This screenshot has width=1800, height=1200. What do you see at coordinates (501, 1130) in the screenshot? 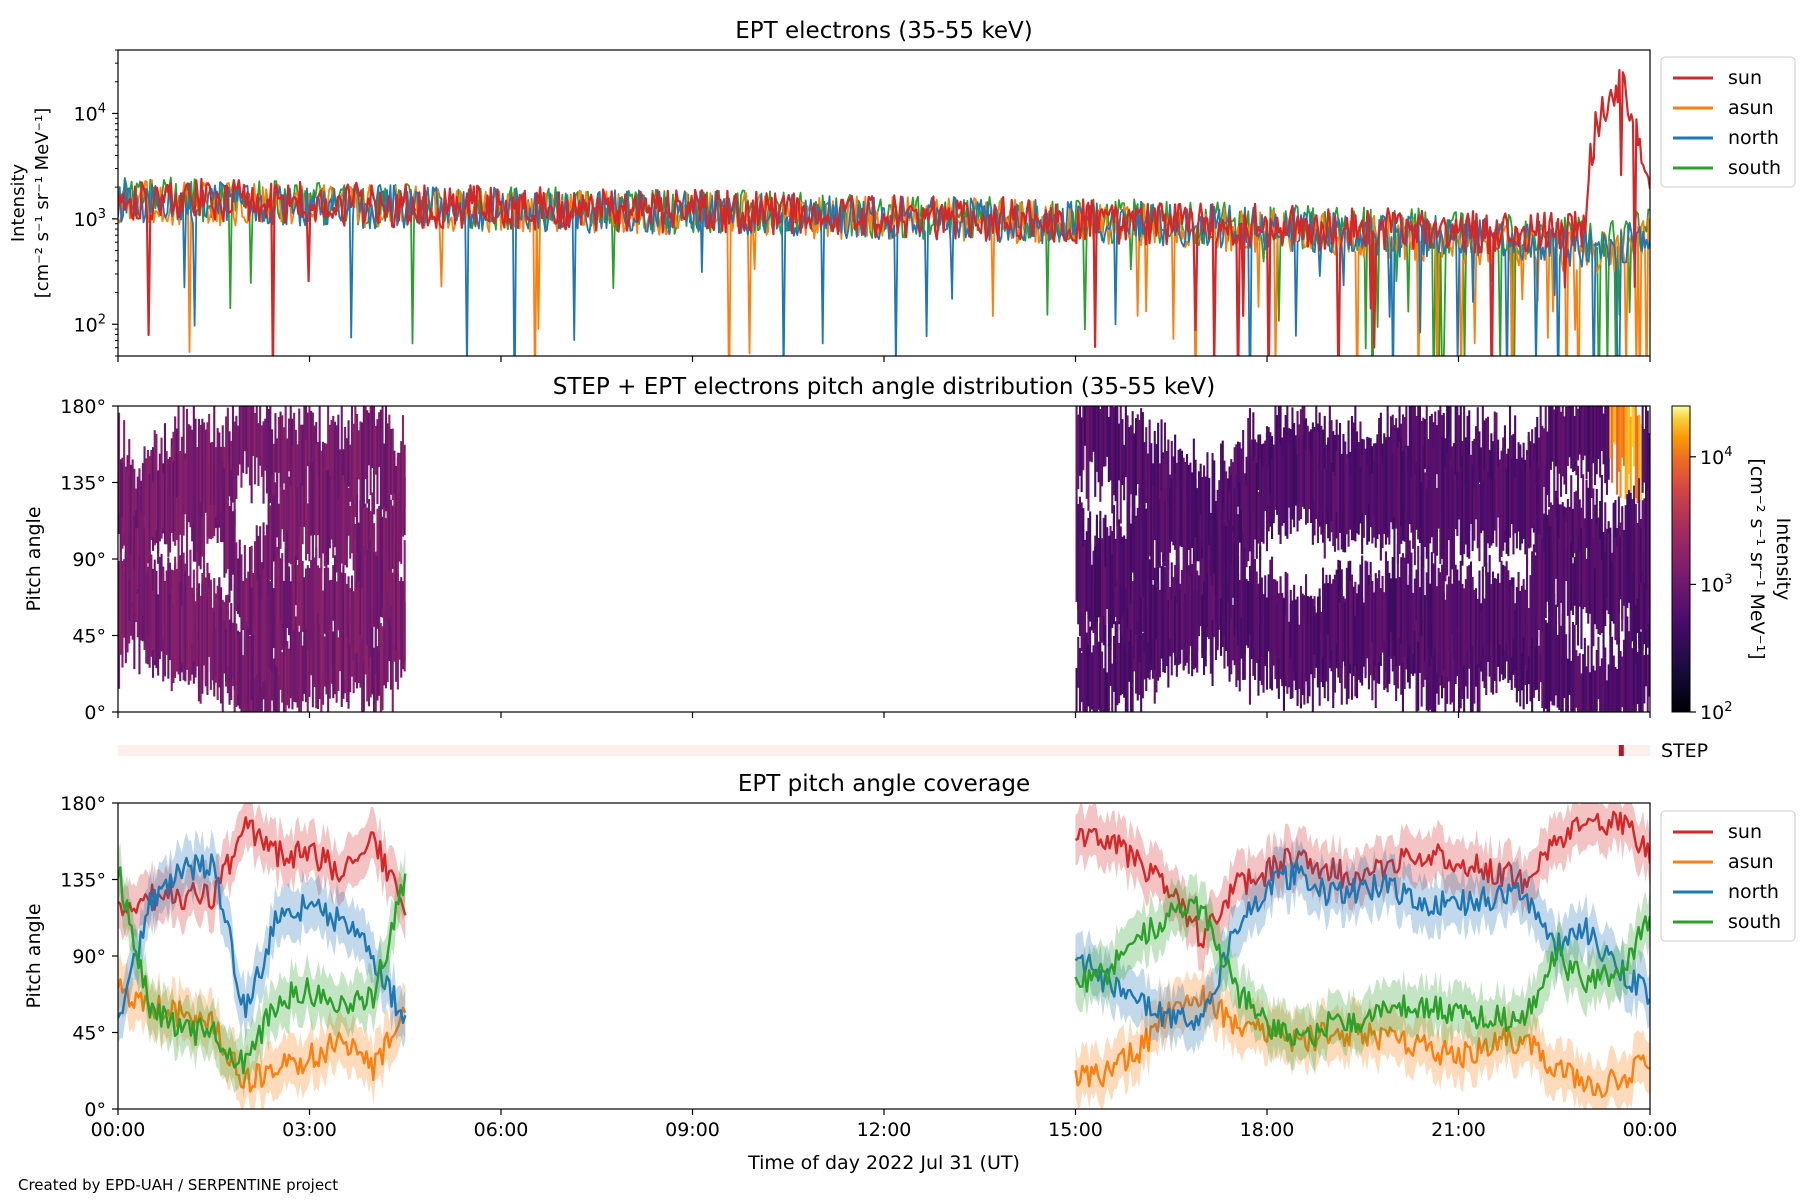
I see `x-tick-label: 06:00` at bounding box center [501, 1130].